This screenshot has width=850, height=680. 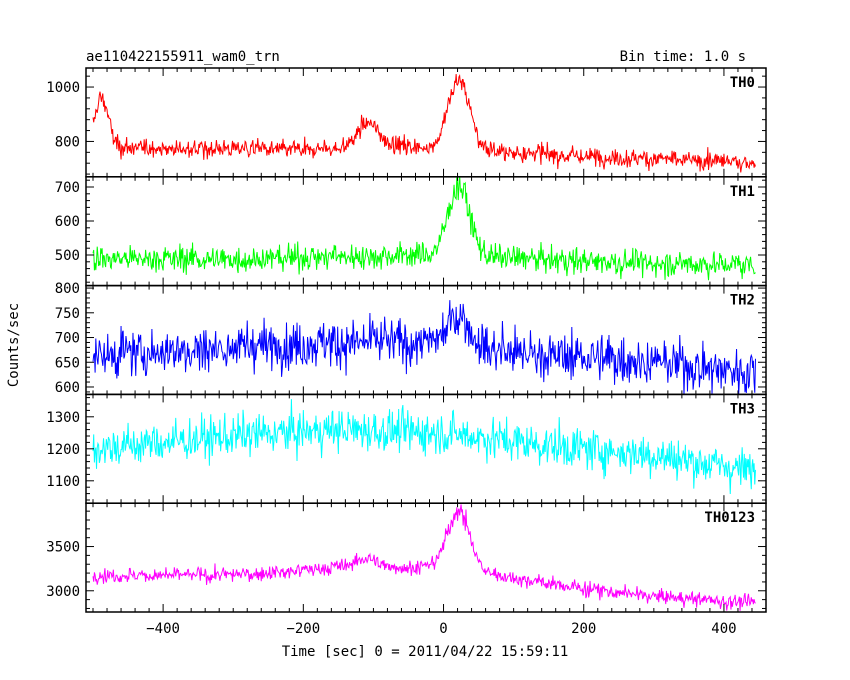 I want to click on series-line-th3, so click(x=424, y=447).